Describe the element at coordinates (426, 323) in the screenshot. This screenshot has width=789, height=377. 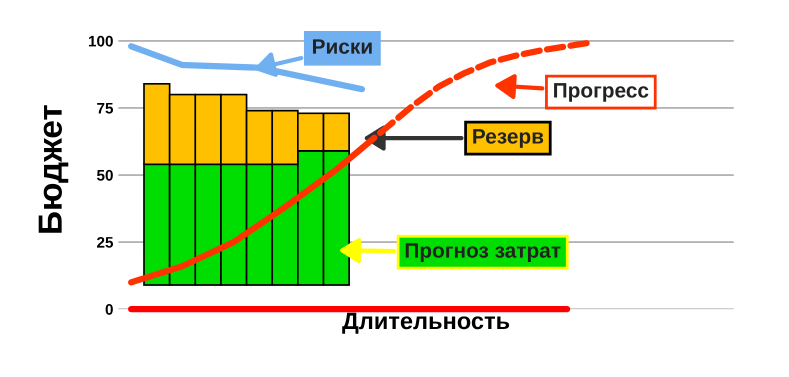
I see `x-axis-title: Длительность` at that location.